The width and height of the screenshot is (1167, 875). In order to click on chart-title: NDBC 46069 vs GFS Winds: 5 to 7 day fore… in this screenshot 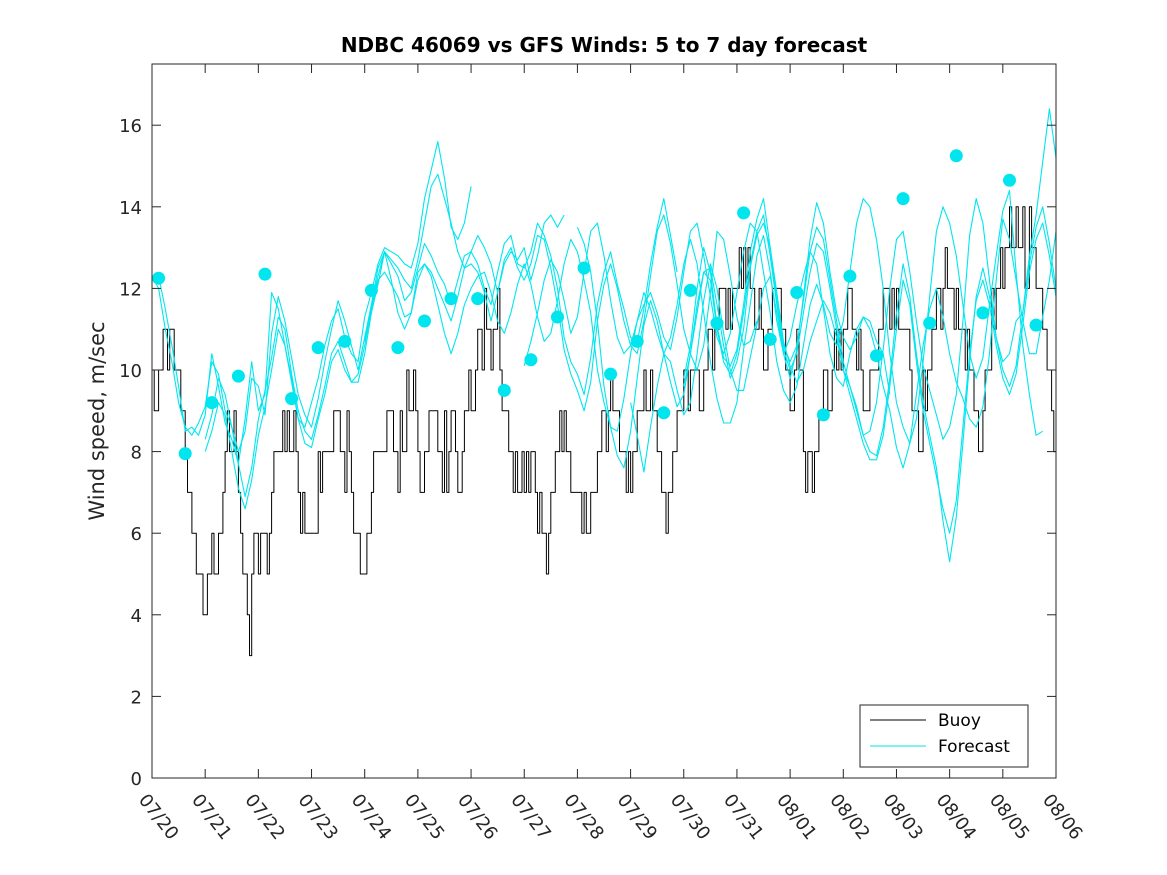, I will do `click(604, 45)`.